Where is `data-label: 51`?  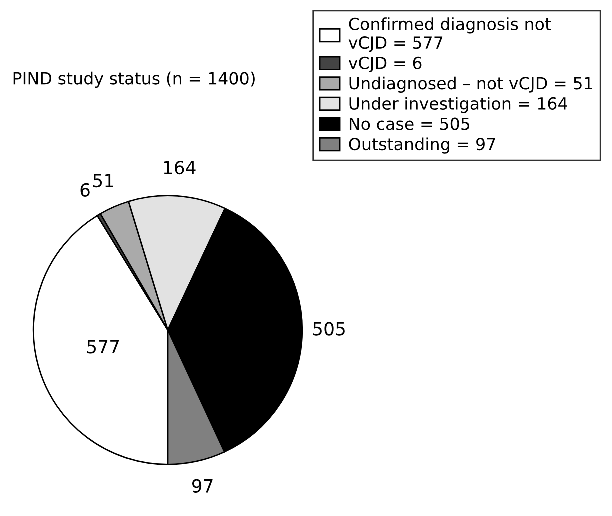 data-label: 51 is located at coordinates (104, 181).